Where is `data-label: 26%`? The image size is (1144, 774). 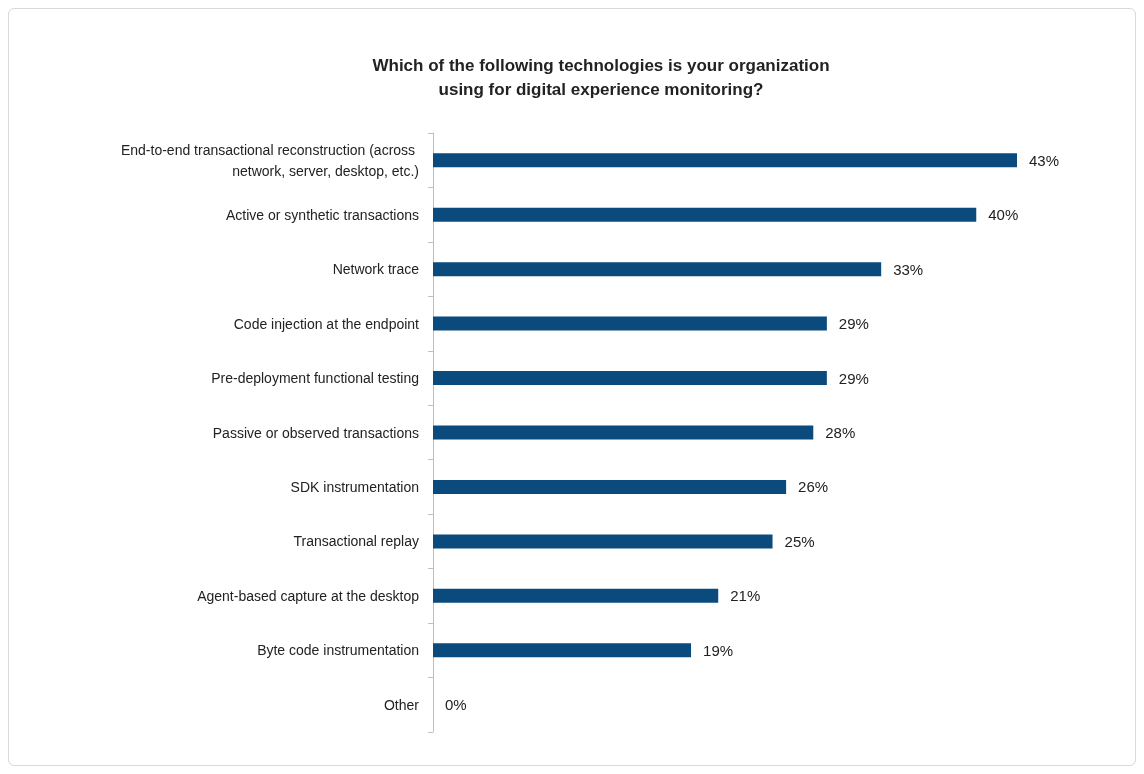 data-label: 26% is located at coordinates (813, 487).